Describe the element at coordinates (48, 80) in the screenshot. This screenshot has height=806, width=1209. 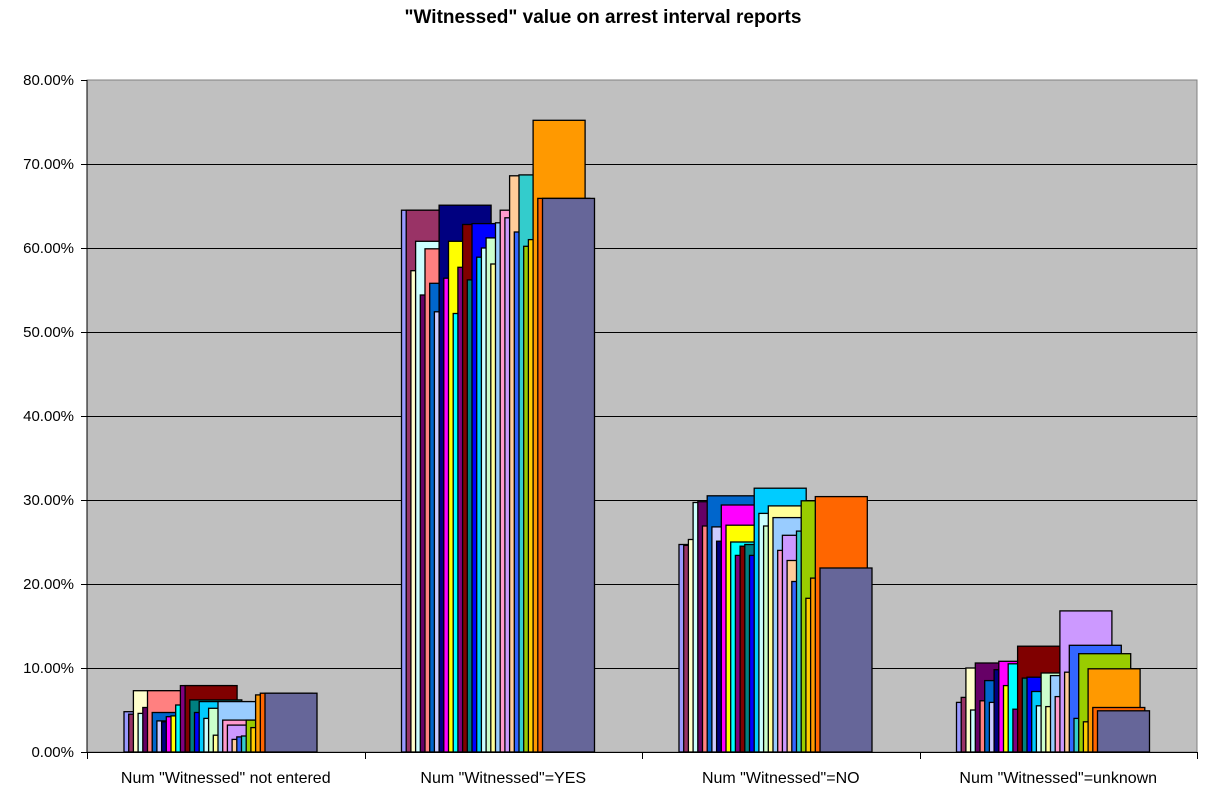
I see `y-tick-label: 80.00%` at that location.